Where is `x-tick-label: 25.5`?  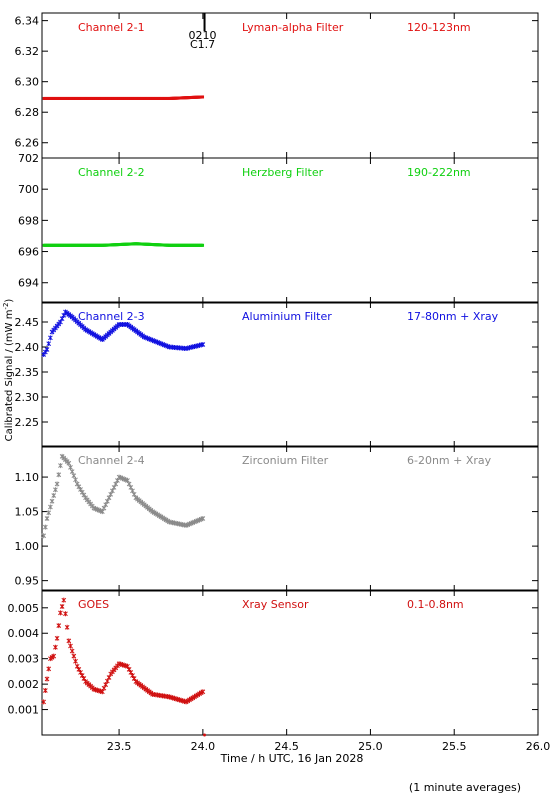 x-tick-label: 25.5 is located at coordinates (454, 746).